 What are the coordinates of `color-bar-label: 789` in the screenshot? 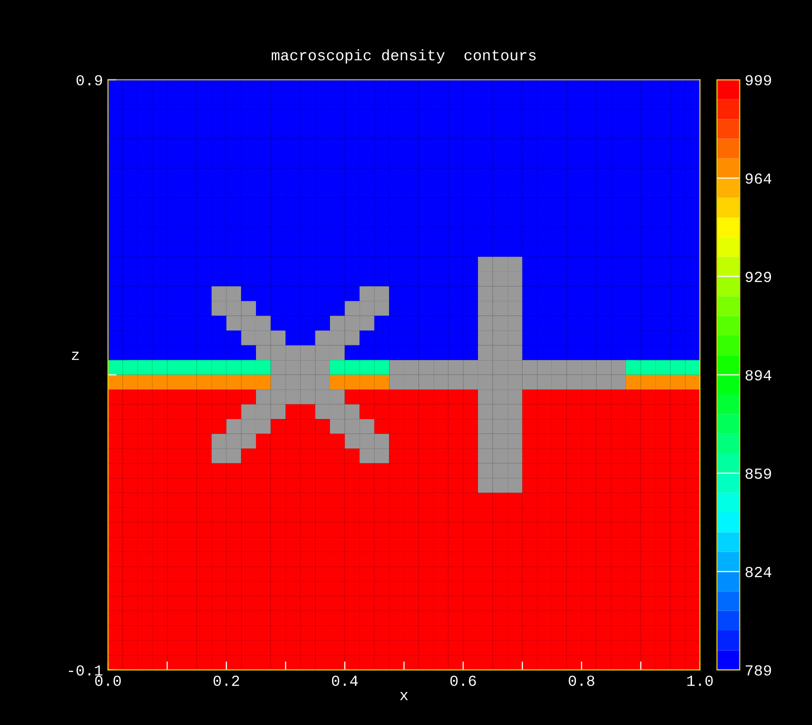 It's located at (759, 670).